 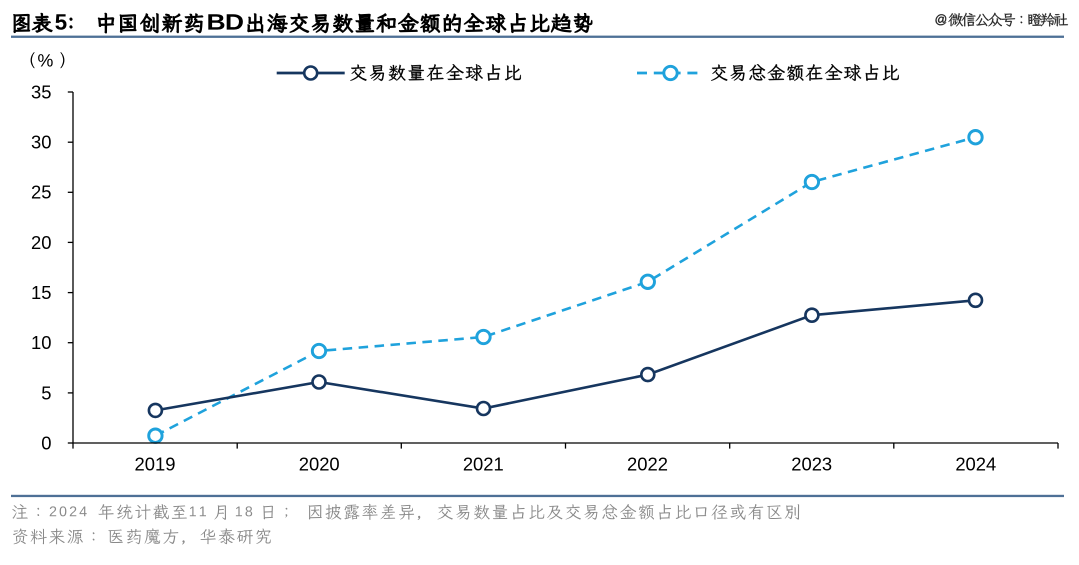 What do you see at coordinates (46, 392) in the screenshot?
I see `svg-text: 5` at bounding box center [46, 392].